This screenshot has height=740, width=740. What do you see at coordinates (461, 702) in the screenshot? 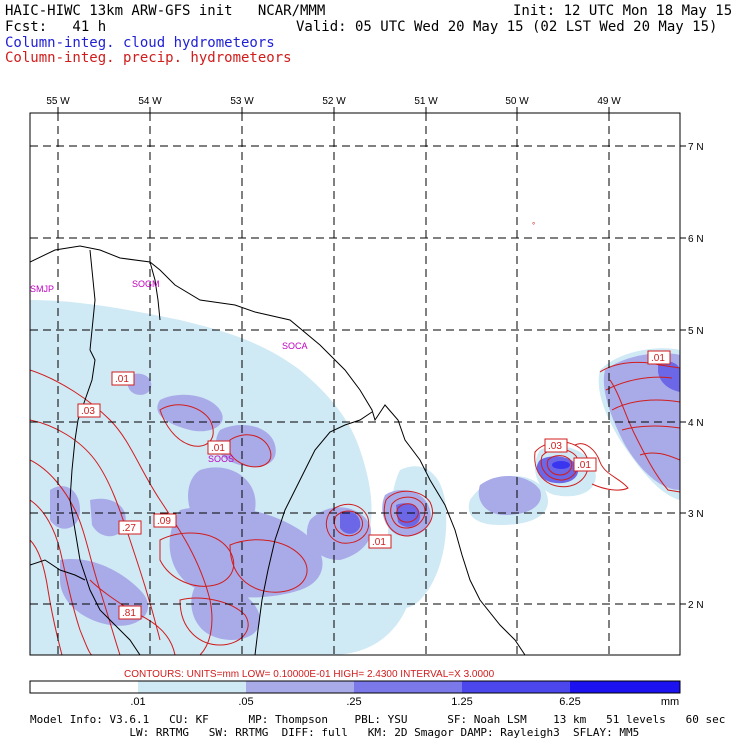
I see `colorbar-value: 1.25` at bounding box center [461, 702].